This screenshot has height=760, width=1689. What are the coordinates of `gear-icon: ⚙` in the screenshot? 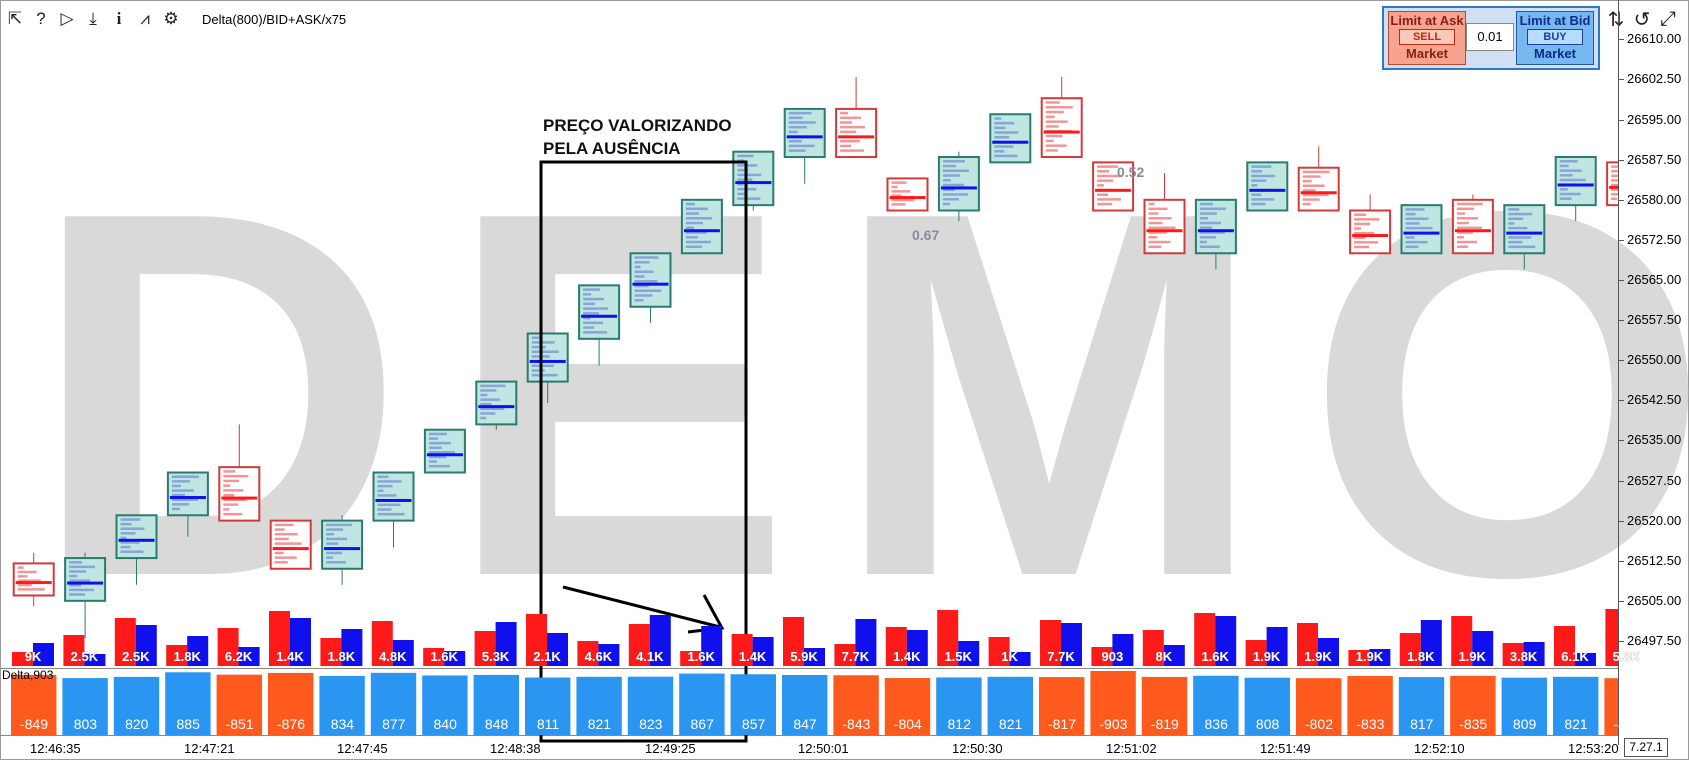 It's located at (171, 18).